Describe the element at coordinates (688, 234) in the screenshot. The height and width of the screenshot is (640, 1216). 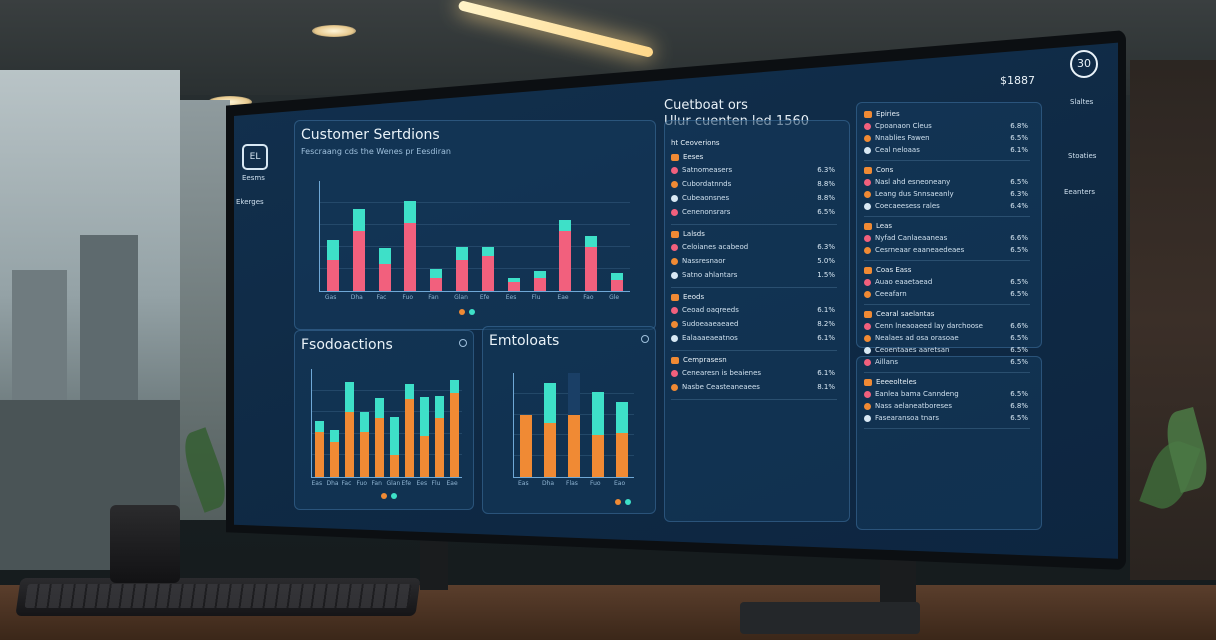
I see `section-heading: Lalsds` at that location.